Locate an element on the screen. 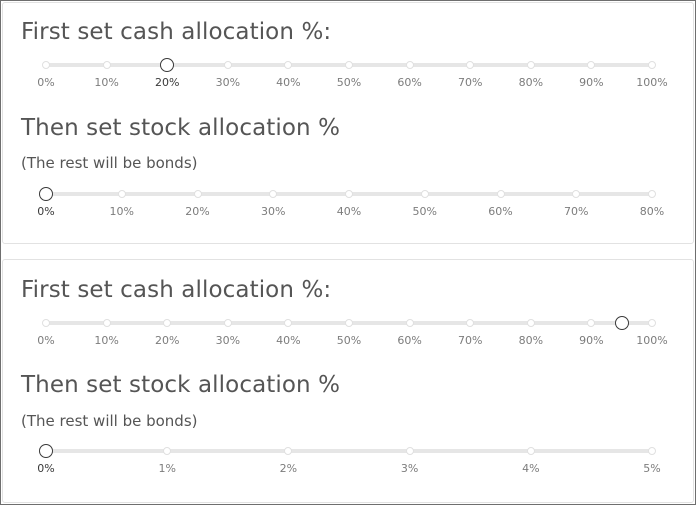  stock-allocation-slider: 0% 10% 20% 30% 40% 50% 60% 70% 80% is located at coordinates (350, 205).